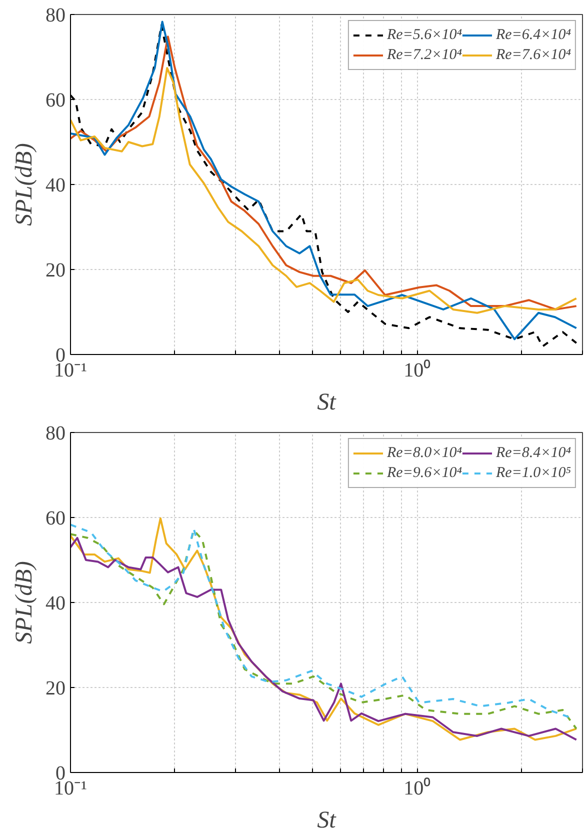 This screenshot has height=837, width=588. I want to click on legend-label: Re=1.0×10⁵, so click(533, 473).